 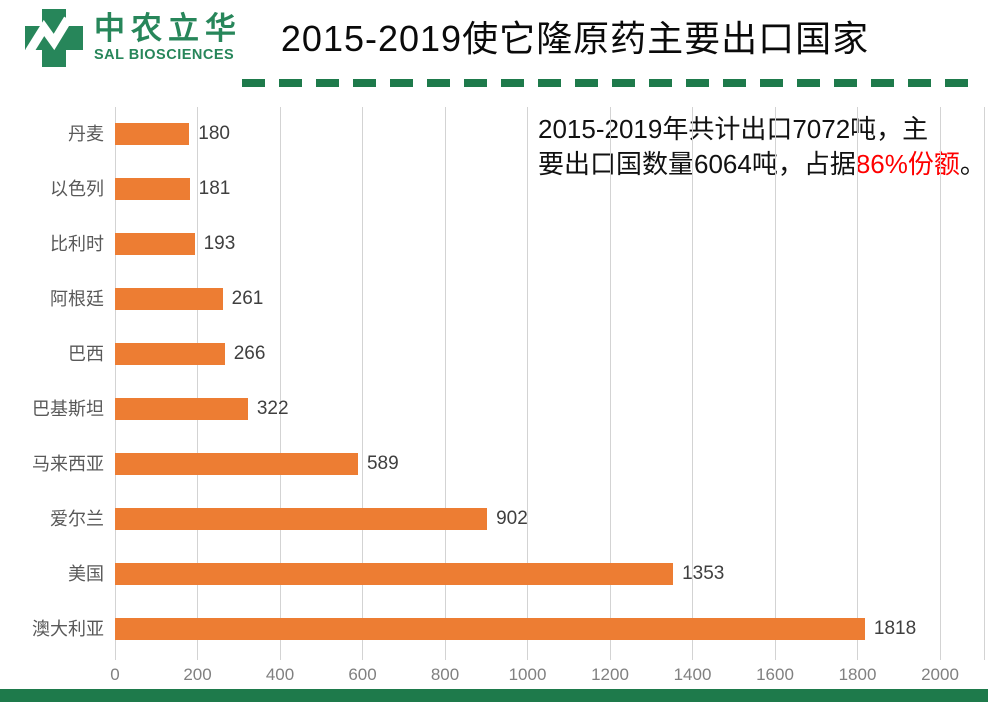 I want to click on value-label: 1818, so click(x=895, y=628).